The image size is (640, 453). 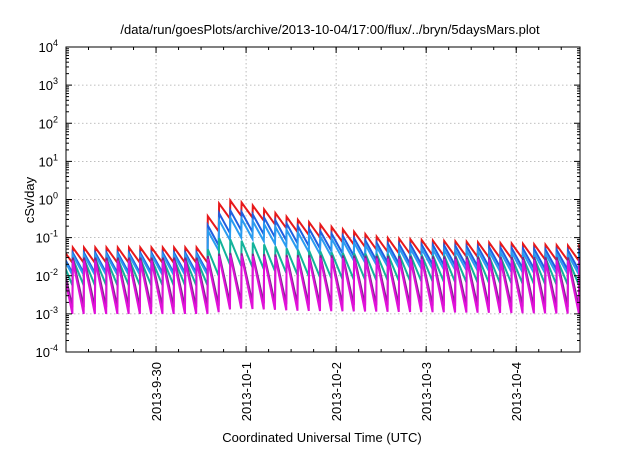 What do you see at coordinates (47, 351) in the screenshot?
I see `y-tick-label: 10⁻⁴` at bounding box center [47, 351].